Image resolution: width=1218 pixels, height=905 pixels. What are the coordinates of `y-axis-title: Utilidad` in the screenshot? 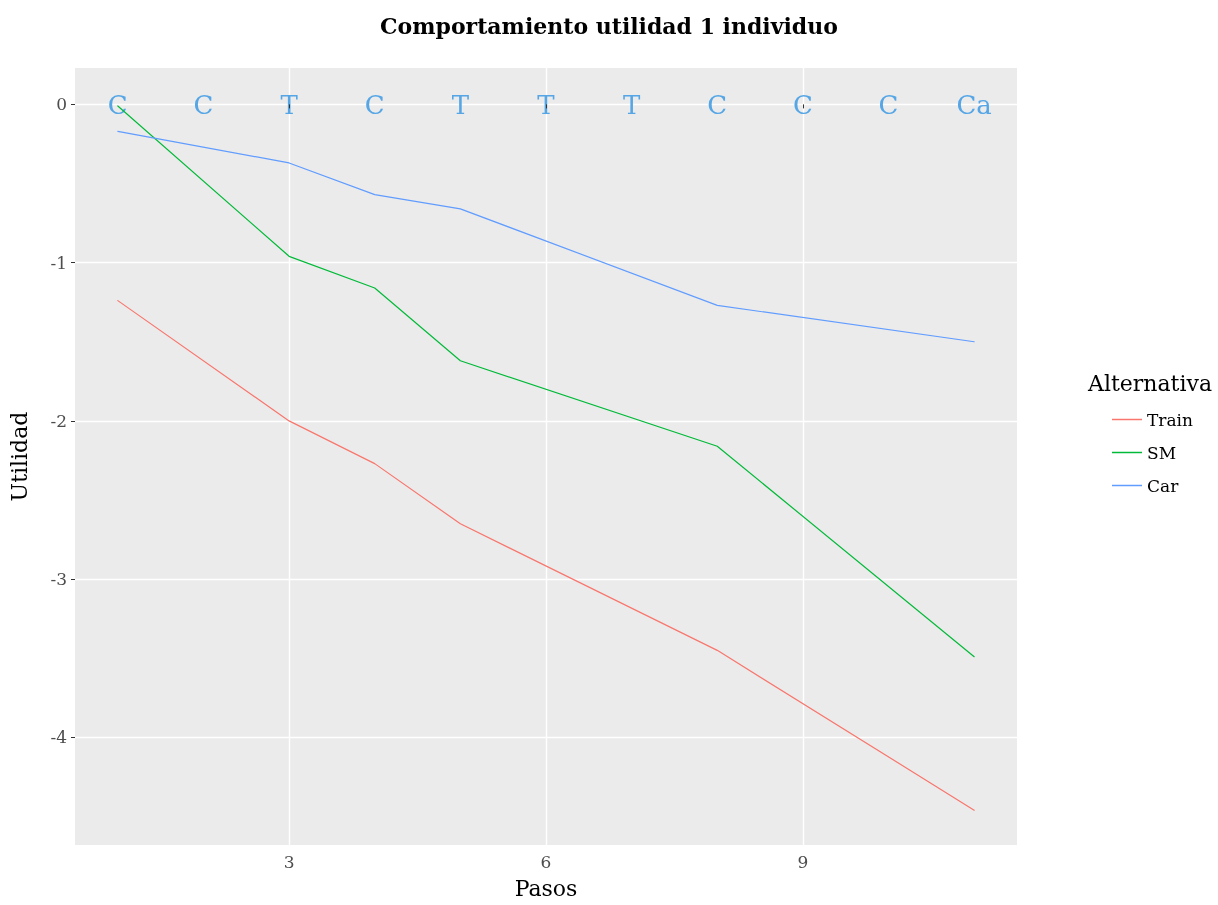 It's located at (19, 456).